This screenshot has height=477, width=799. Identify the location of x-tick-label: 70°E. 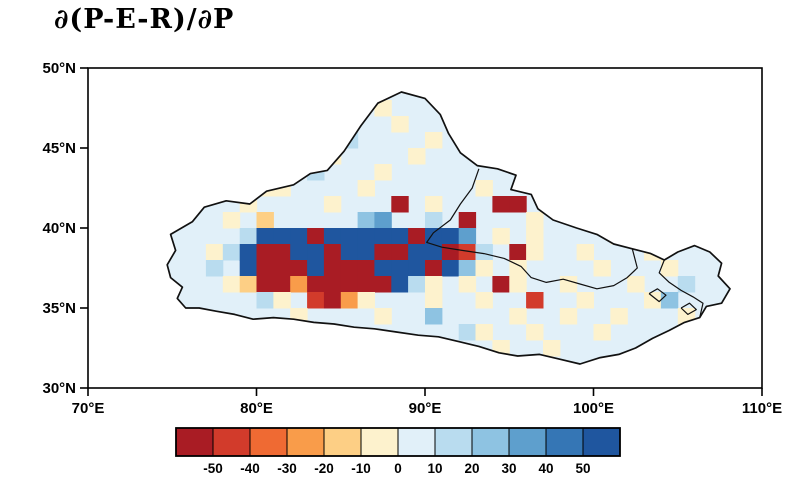
(88, 408).